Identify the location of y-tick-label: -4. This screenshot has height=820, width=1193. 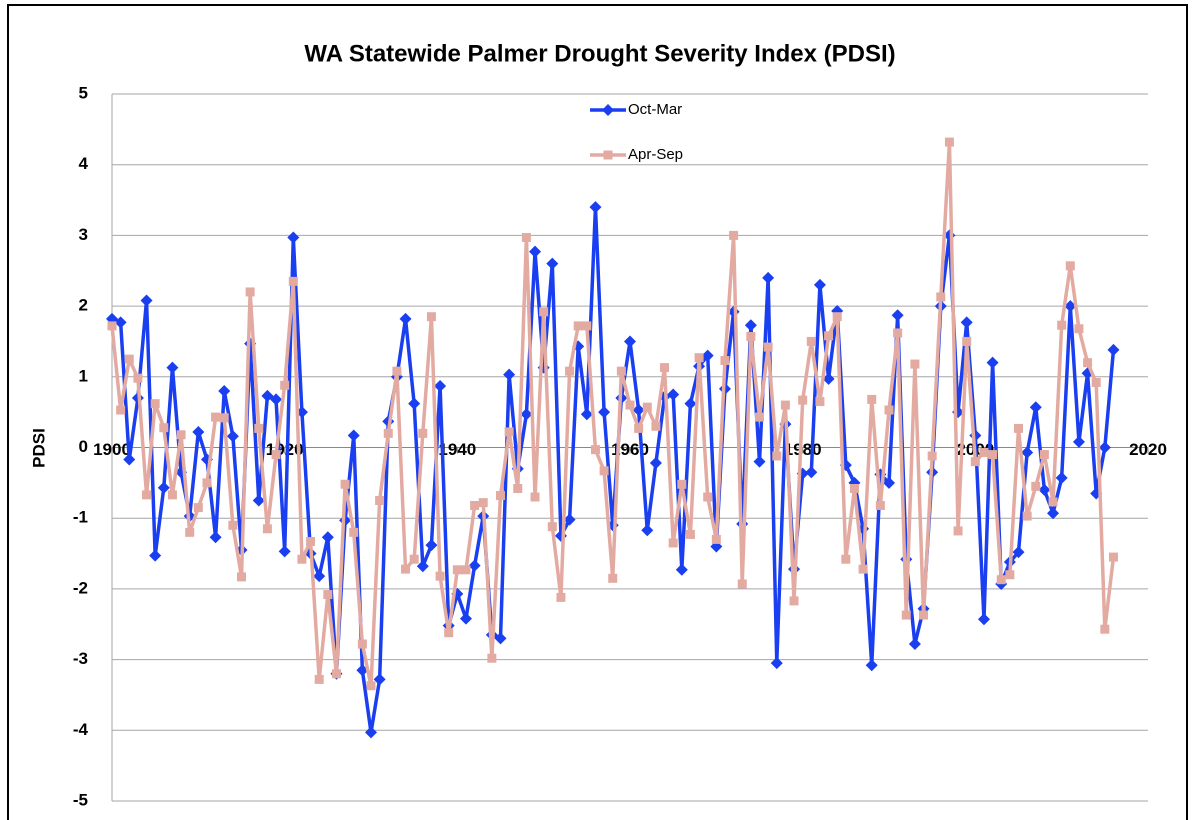
(81, 729).